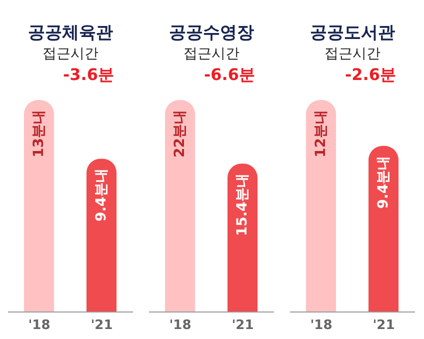  Describe the element at coordinates (70, 33) in the screenshot. I see `chart-title: 공공체육관` at that location.